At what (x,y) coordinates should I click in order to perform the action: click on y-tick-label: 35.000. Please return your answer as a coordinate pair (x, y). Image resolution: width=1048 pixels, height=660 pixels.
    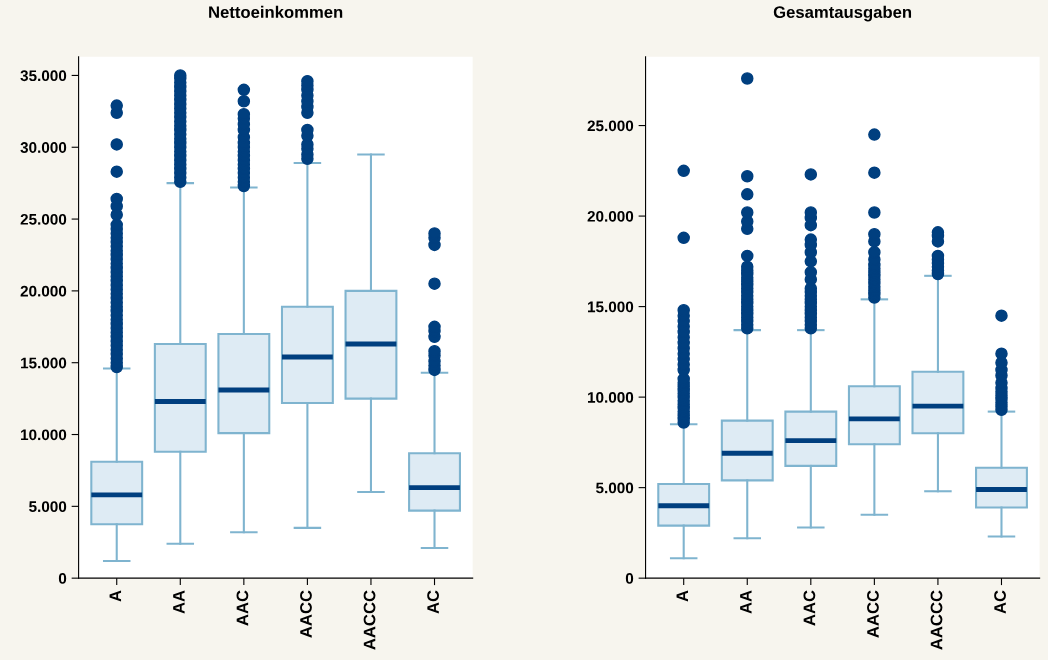
    Looking at the image, I should click on (43, 76).